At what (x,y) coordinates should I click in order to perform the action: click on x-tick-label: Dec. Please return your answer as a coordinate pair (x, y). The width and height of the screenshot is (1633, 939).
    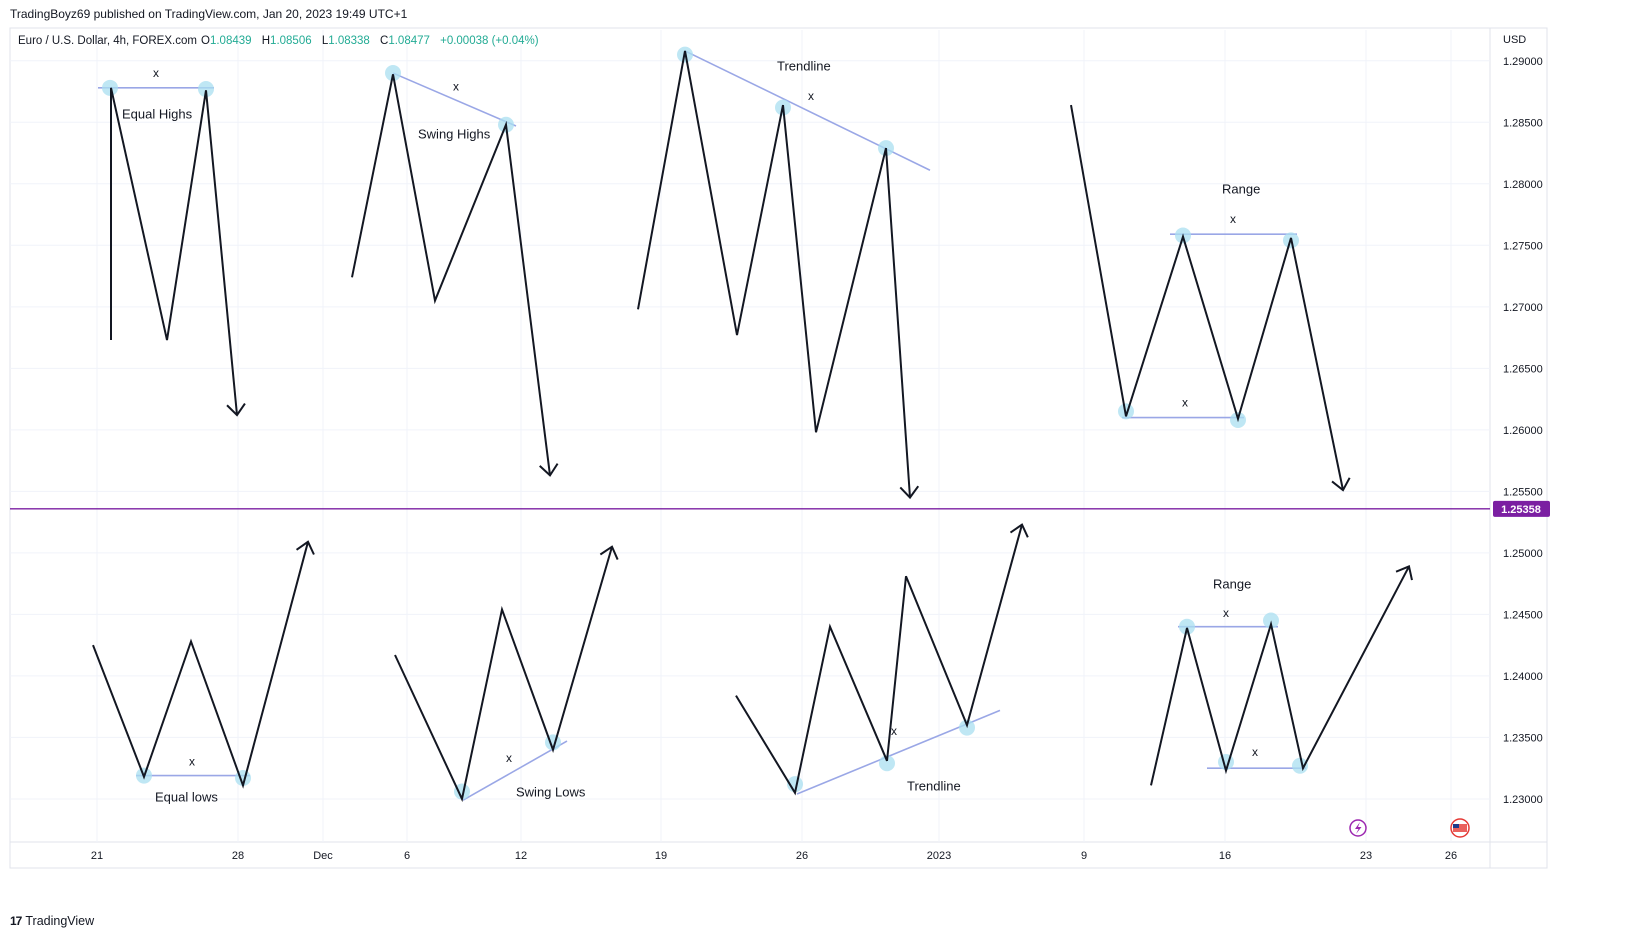
    Looking at the image, I should click on (323, 856).